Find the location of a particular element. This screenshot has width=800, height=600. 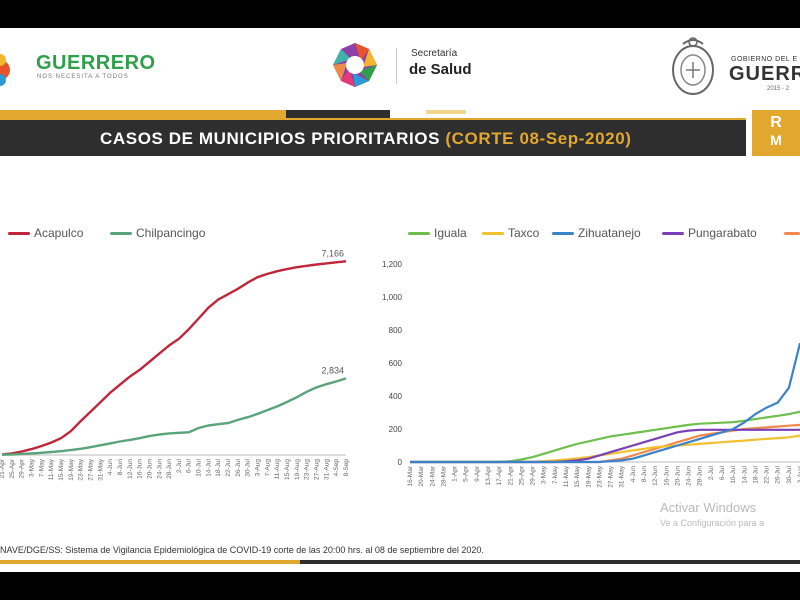

guerrero-logo-mark is located at coordinates (6, 72).